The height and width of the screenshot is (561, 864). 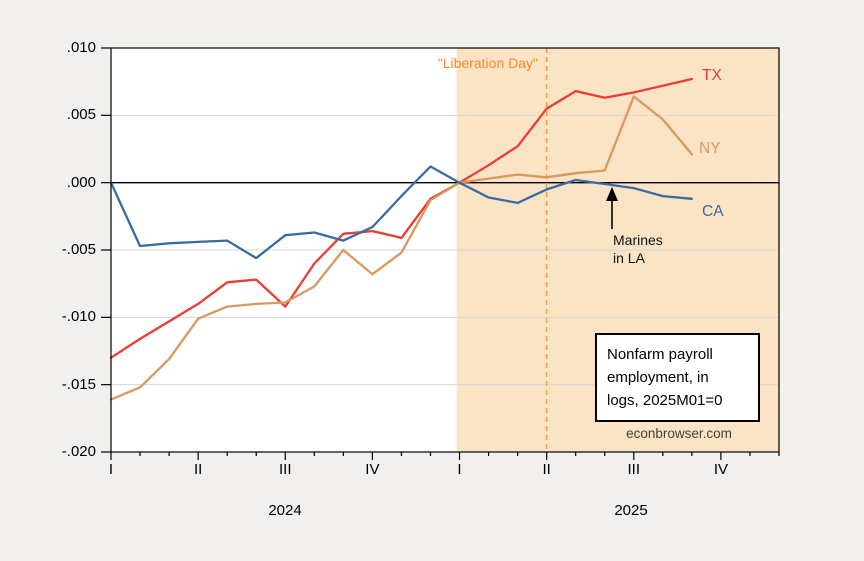 I want to click on watermark-econbrowser: econbrowser.com, so click(x=679, y=433).